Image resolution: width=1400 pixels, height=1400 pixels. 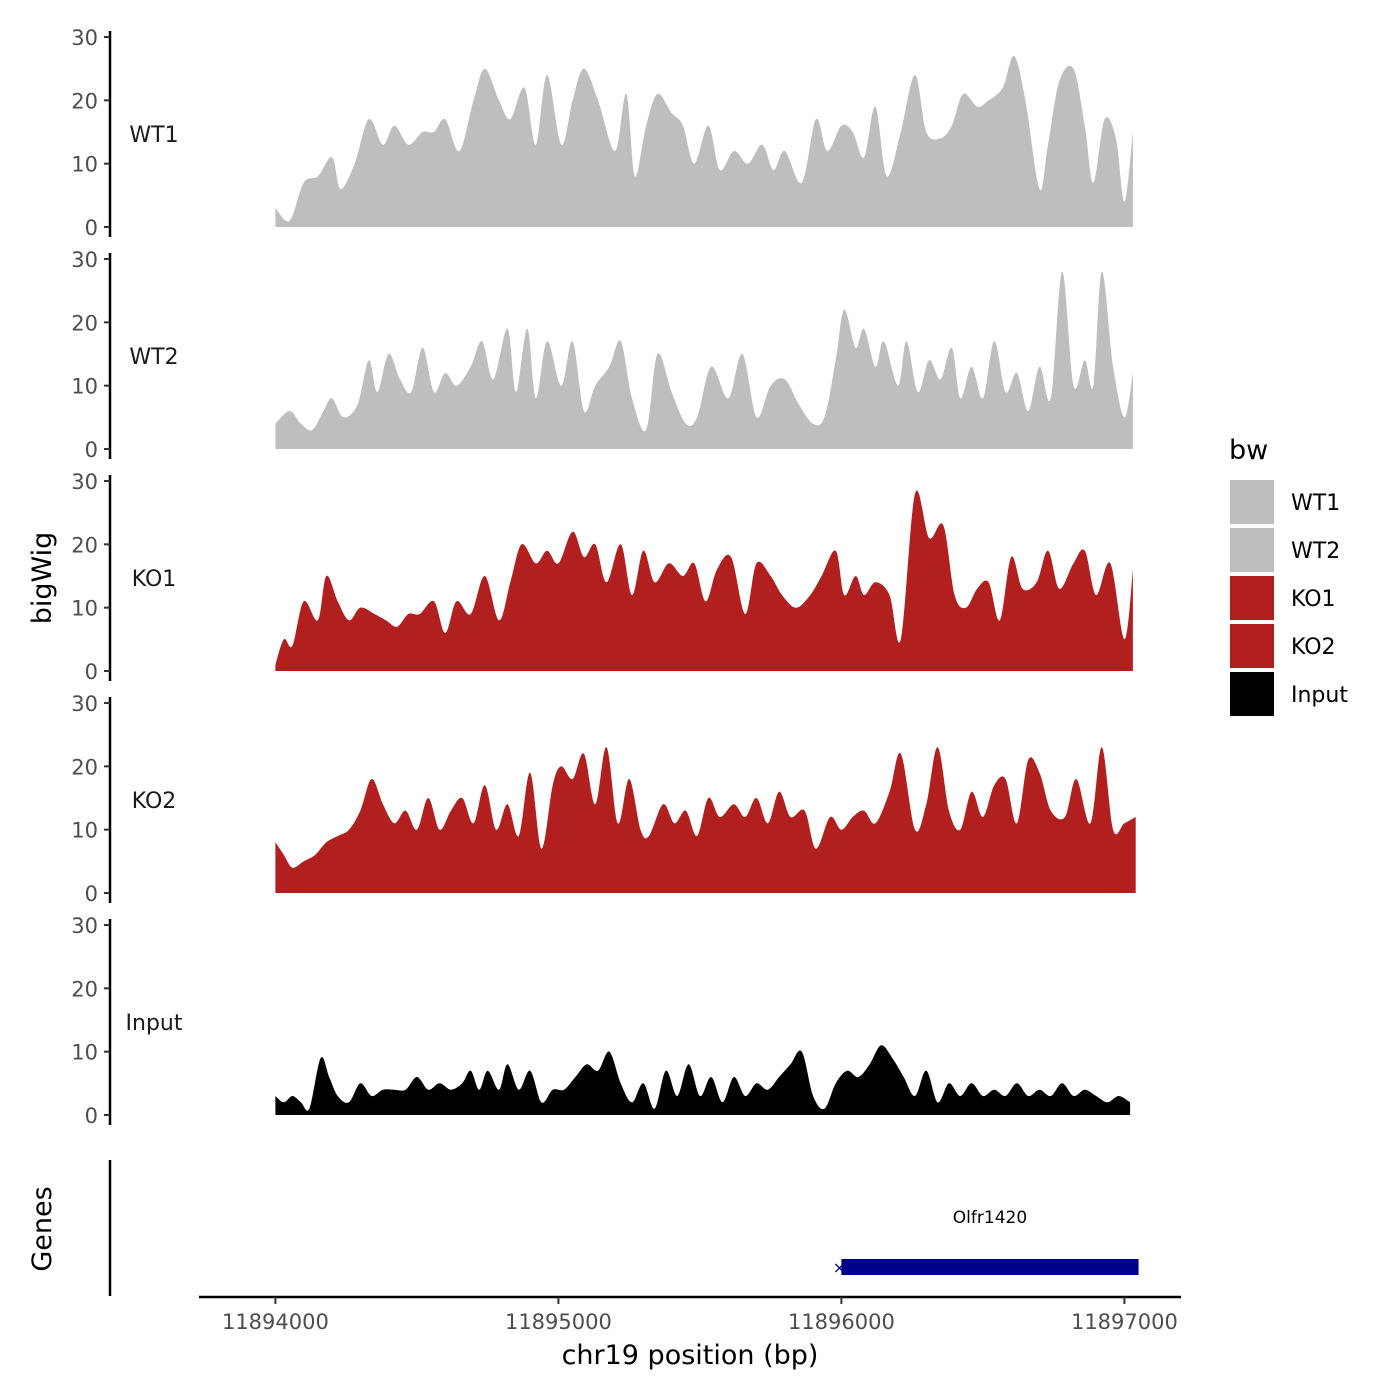 What do you see at coordinates (841, 1322) in the screenshot?
I see `x-tick-label: 11896000` at bounding box center [841, 1322].